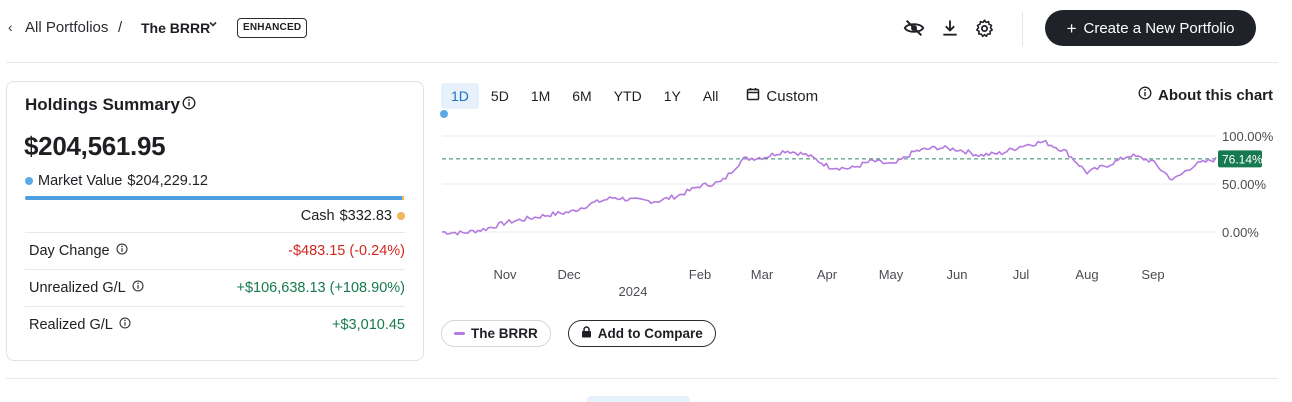  Describe the element at coordinates (80, 181) in the screenshot. I see `market-value-label: Market Value` at that location.